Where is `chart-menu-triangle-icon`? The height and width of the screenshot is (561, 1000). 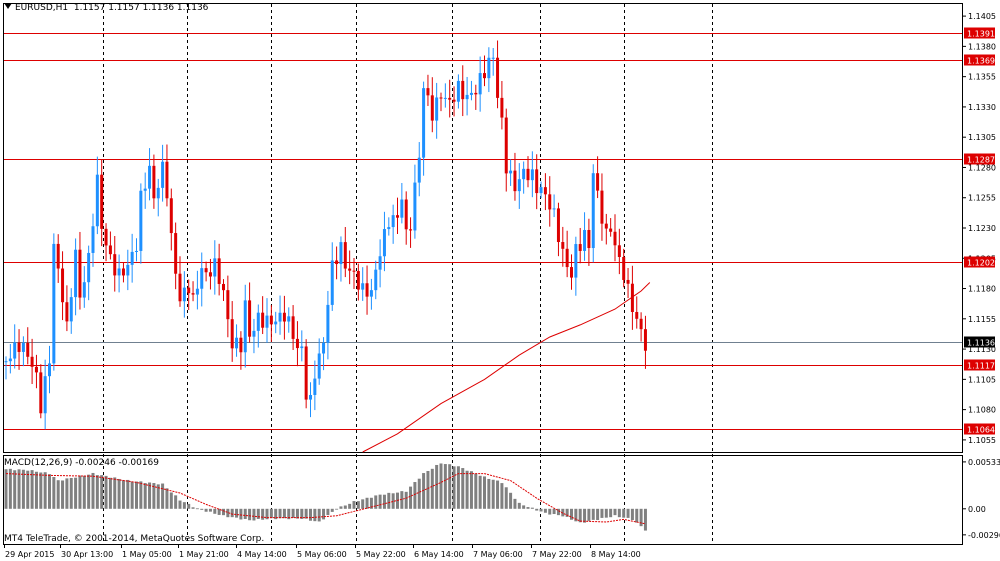
chart-menu-triangle-icon is located at coordinates (8, 6).